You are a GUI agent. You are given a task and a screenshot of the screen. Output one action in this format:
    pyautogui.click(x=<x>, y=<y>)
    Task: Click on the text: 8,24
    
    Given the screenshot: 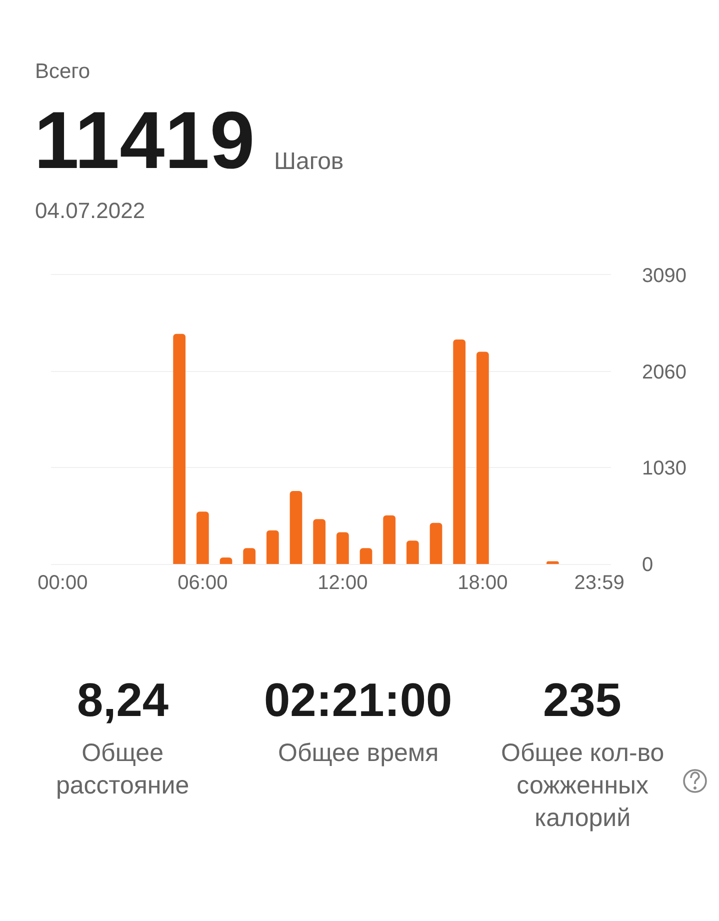 What is the action you would take?
    pyautogui.click(x=122, y=699)
    